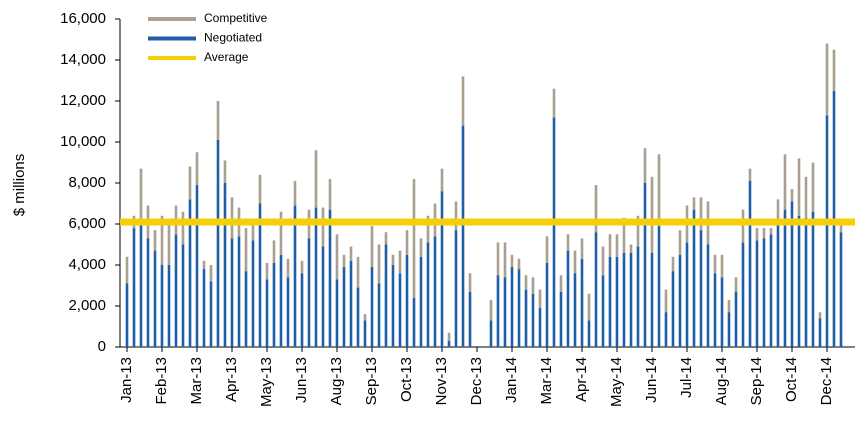 The width and height of the screenshot is (859, 429). What do you see at coordinates (233, 38) in the screenshot?
I see `legend-label: Negotiated` at bounding box center [233, 38].